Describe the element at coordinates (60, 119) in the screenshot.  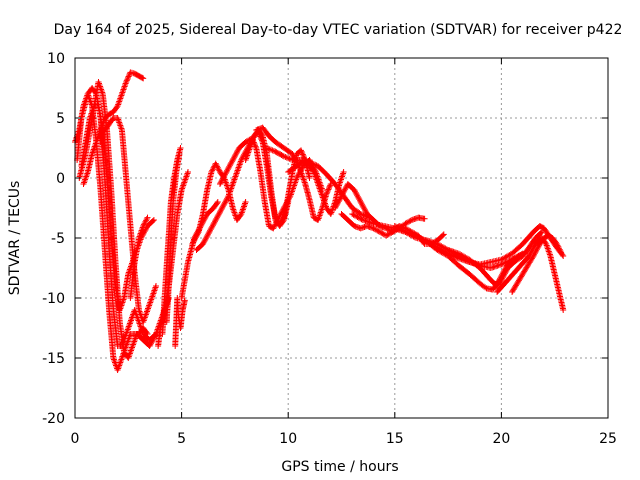
I see `y-tick-label: 5` at that location.